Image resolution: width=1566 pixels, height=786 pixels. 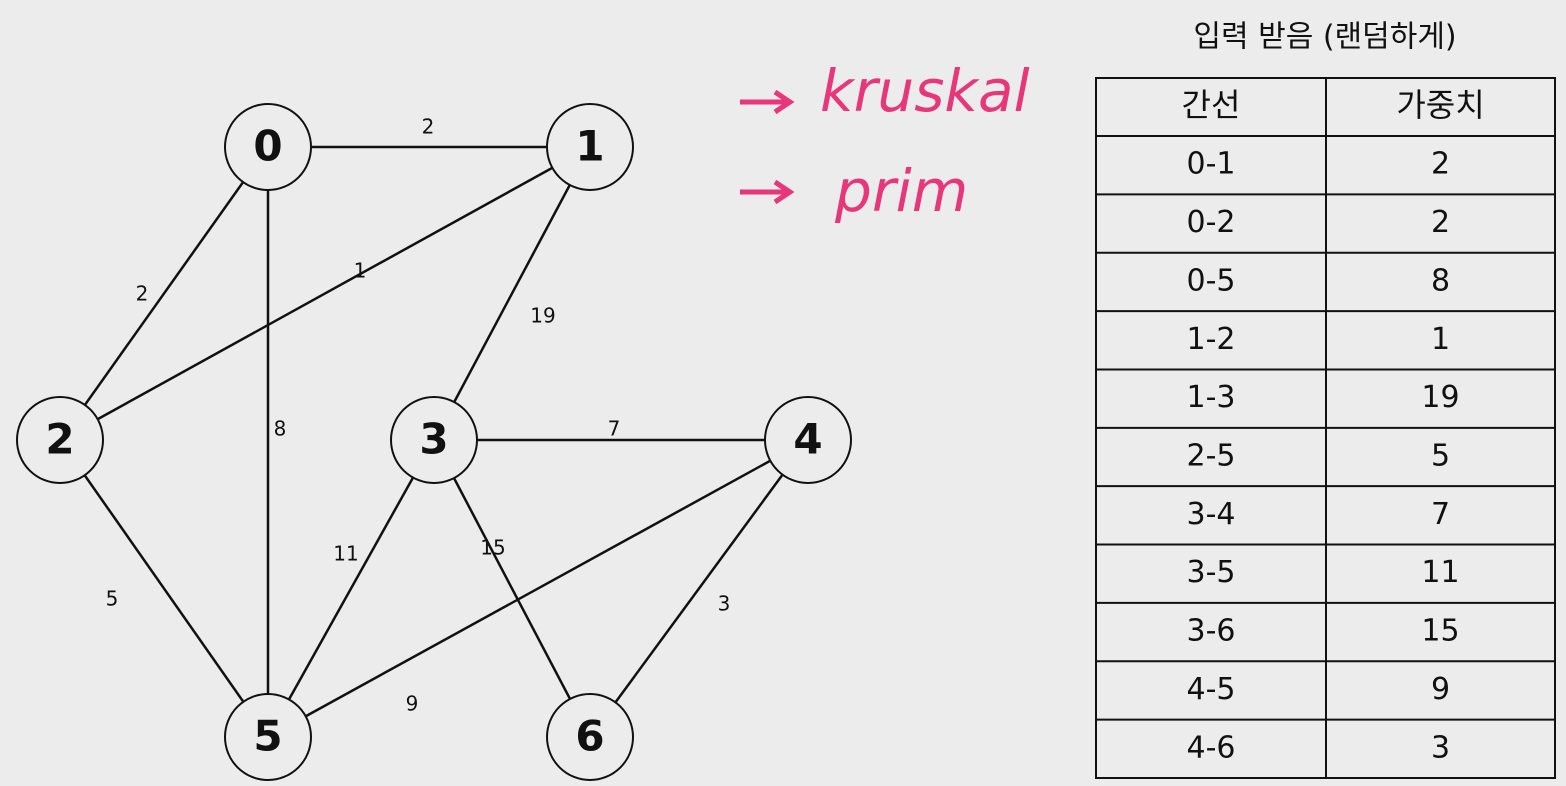 I want to click on table-cell: 1-3, so click(x=1211, y=397).